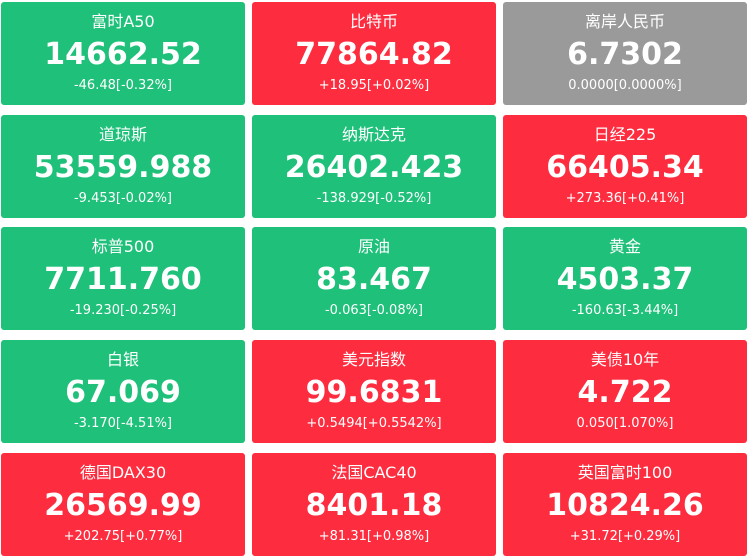 The width and height of the screenshot is (749, 557). I want to click on quote-price: 67.069, so click(123, 393).